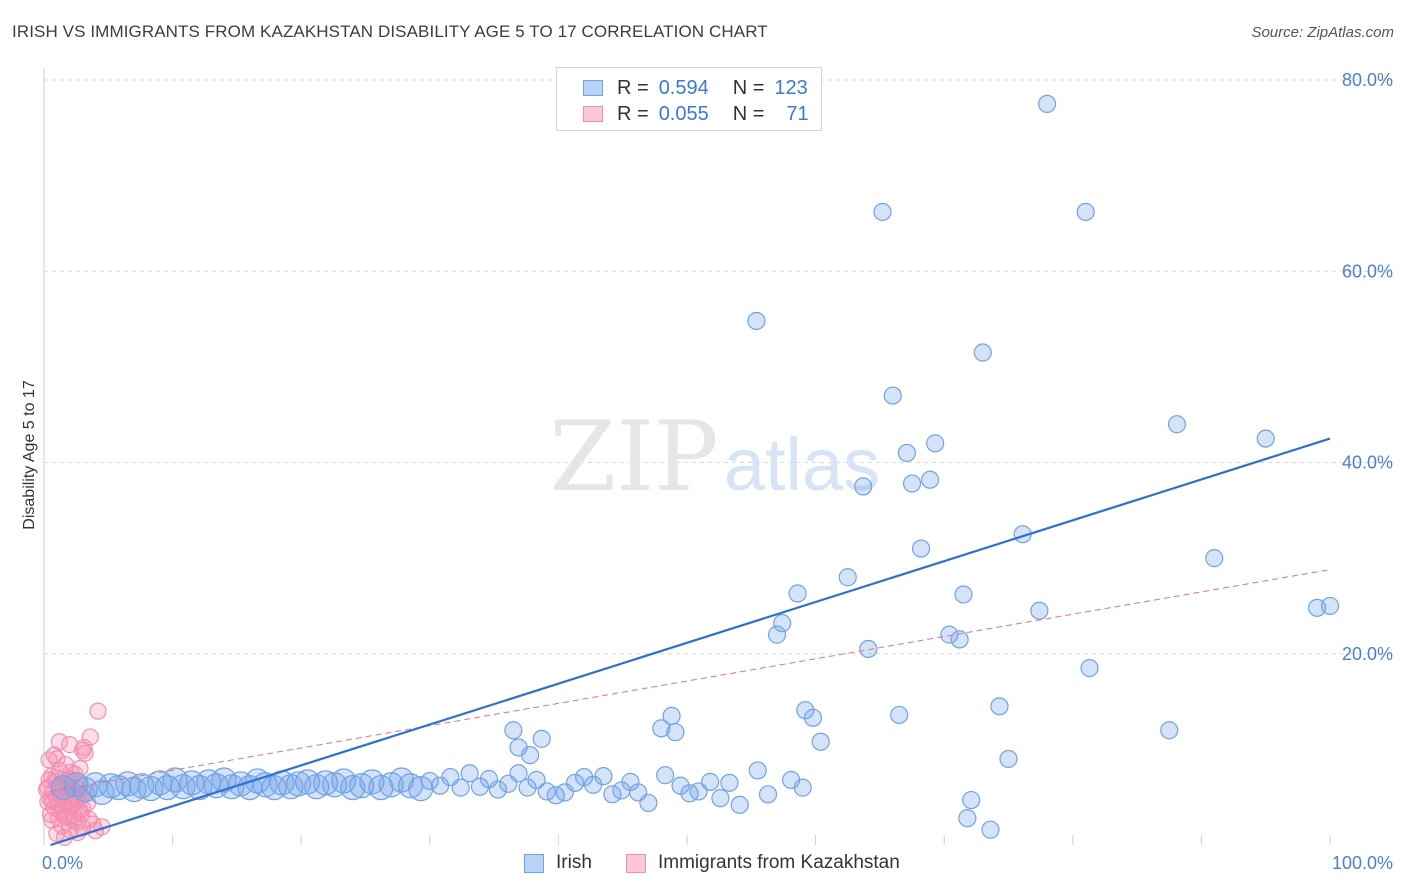 Image resolution: width=1406 pixels, height=892 pixels. I want to click on source-label: Source: ZipAtlas.com, so click(1322, 32).